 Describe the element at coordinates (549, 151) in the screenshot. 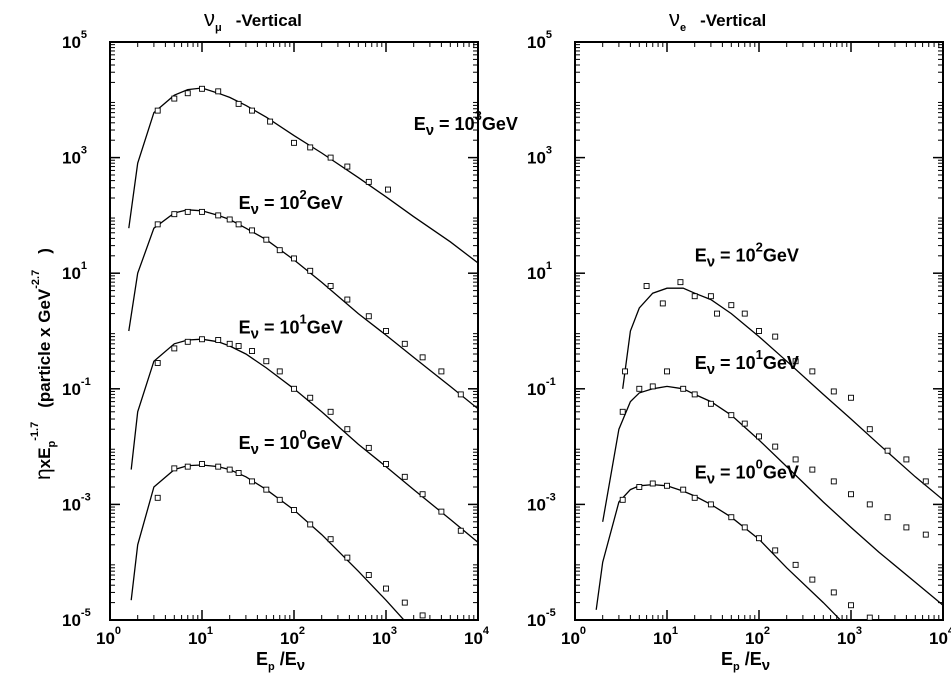

I see `y-tick-exp: 3` at that location.